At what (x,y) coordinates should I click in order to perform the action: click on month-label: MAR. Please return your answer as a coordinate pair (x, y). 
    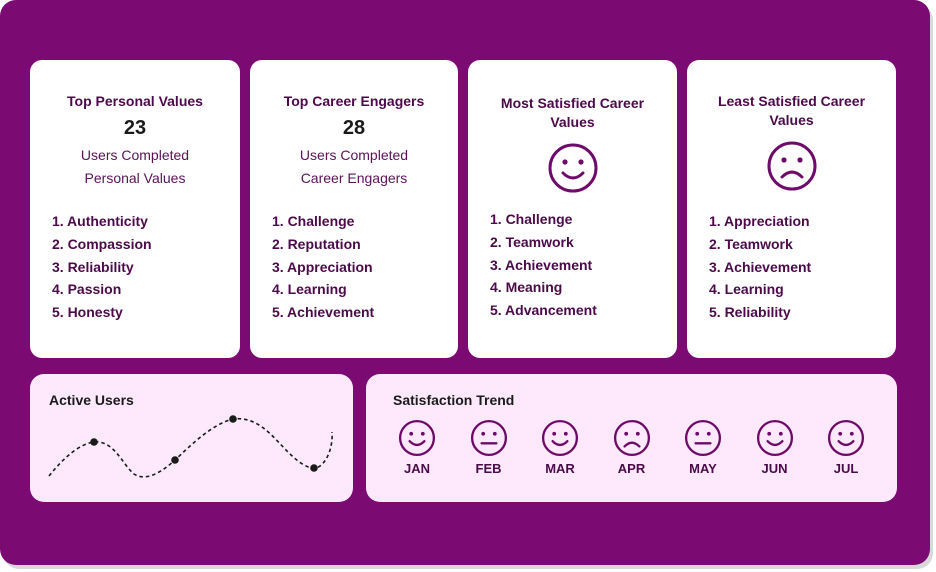
    Looking at the image, I should click on (560, 468).